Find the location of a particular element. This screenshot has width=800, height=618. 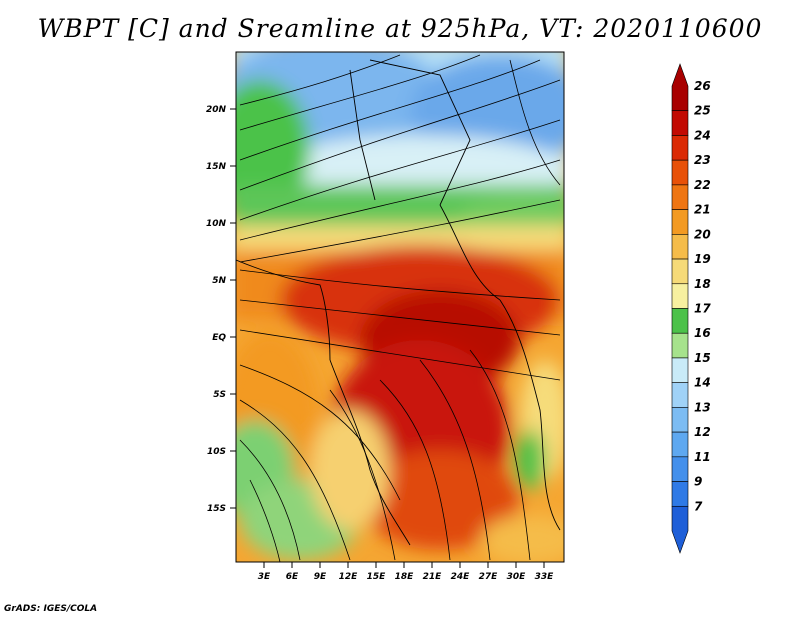

longitude-axis: 3E 6E 9E 12E 15E 18E 21E 24E 27E 30E 33E is located at coordinates (406, 572).